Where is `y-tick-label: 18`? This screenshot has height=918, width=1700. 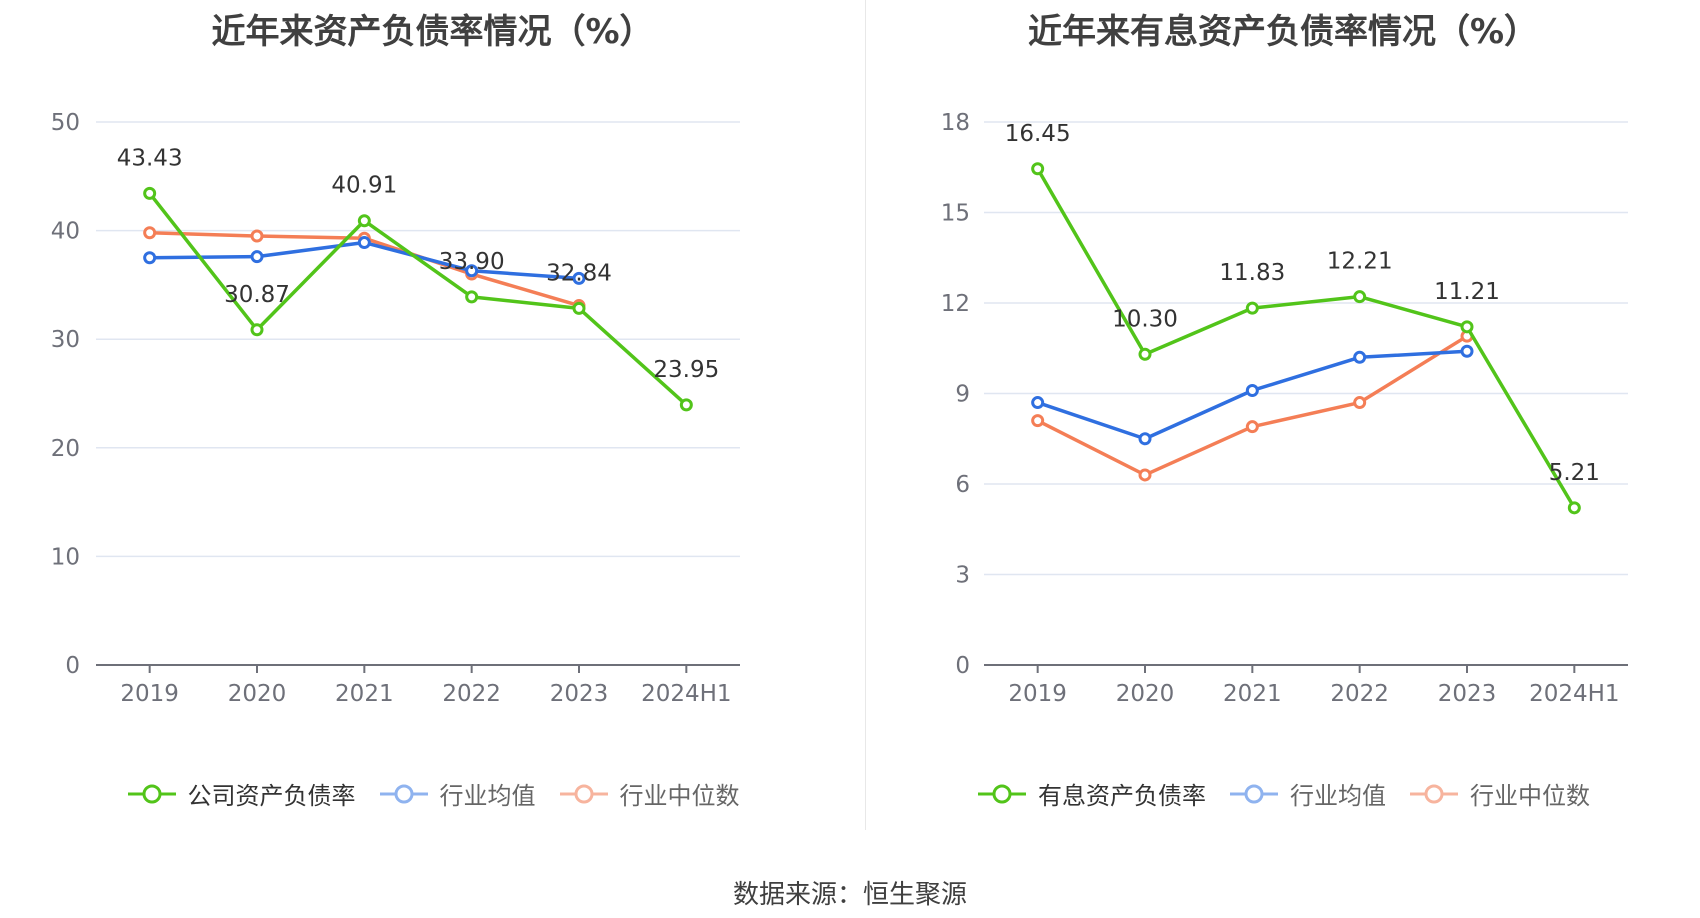 y-tick-label: 18 is located at coordinates (955, 123).